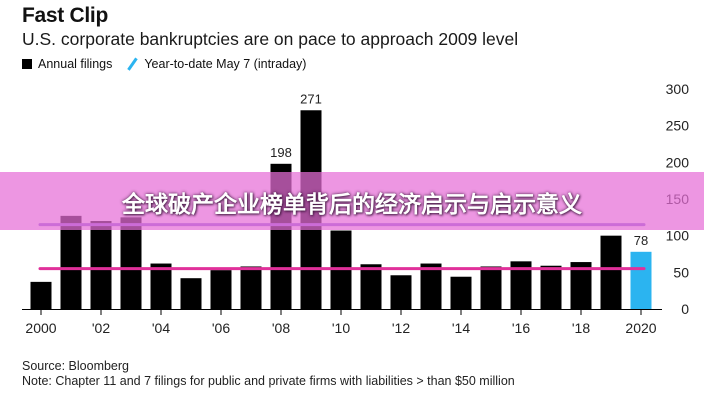  Describe the element at coordinates (685, 309) in the screenshot. I see `y-tick-label: 0` at that location.